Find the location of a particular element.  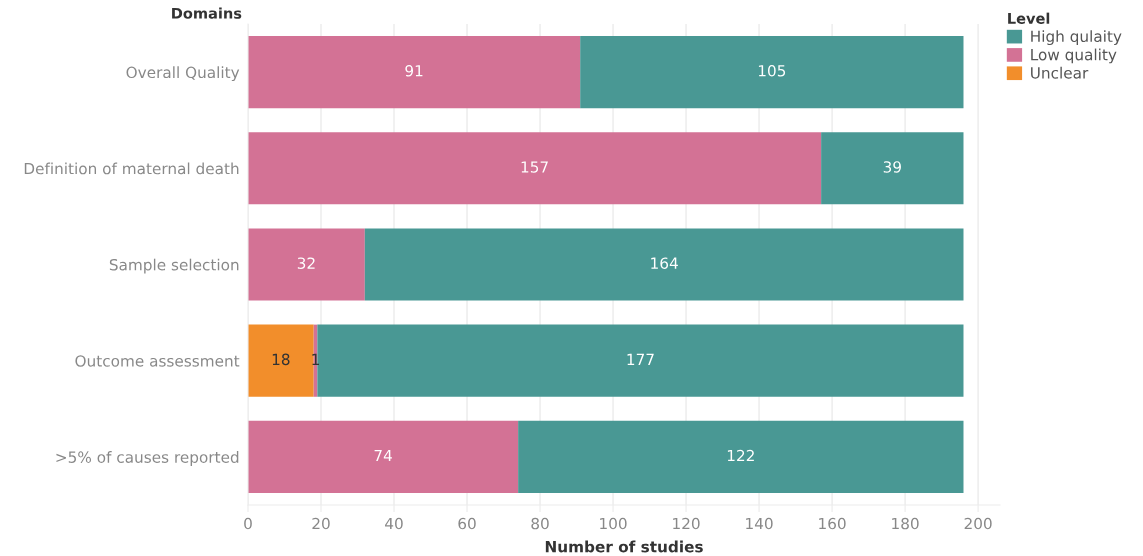

x-tick-label: 100 is located at coordinates (613, 523).